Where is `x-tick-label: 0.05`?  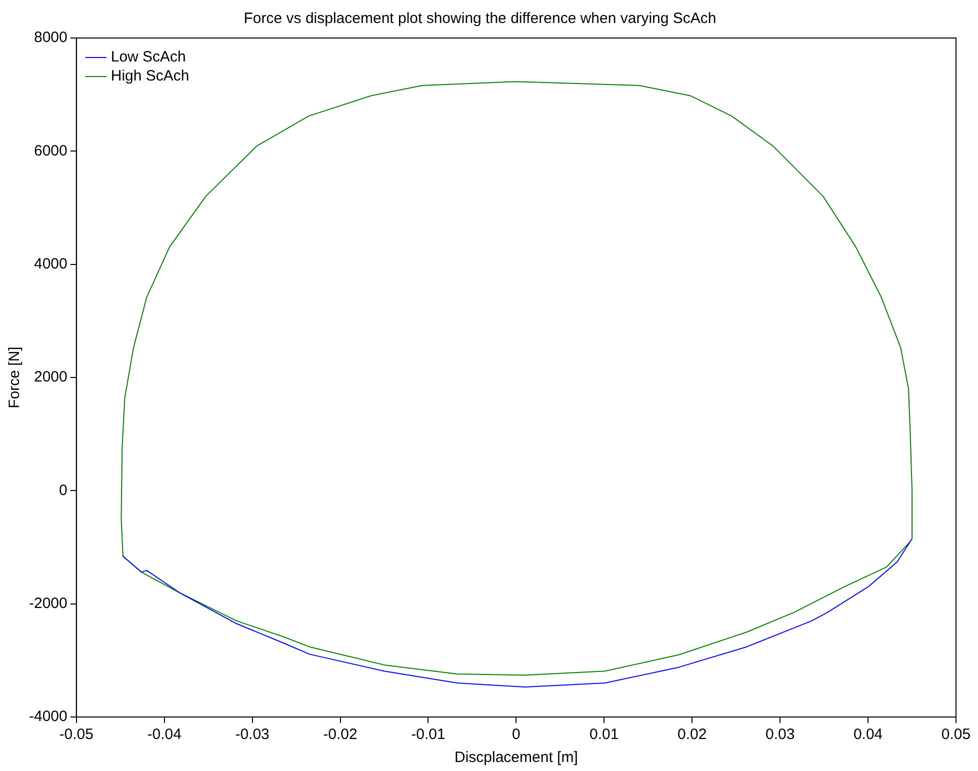
x-tick-label: 0.05 is located at coordinates (956, 735).